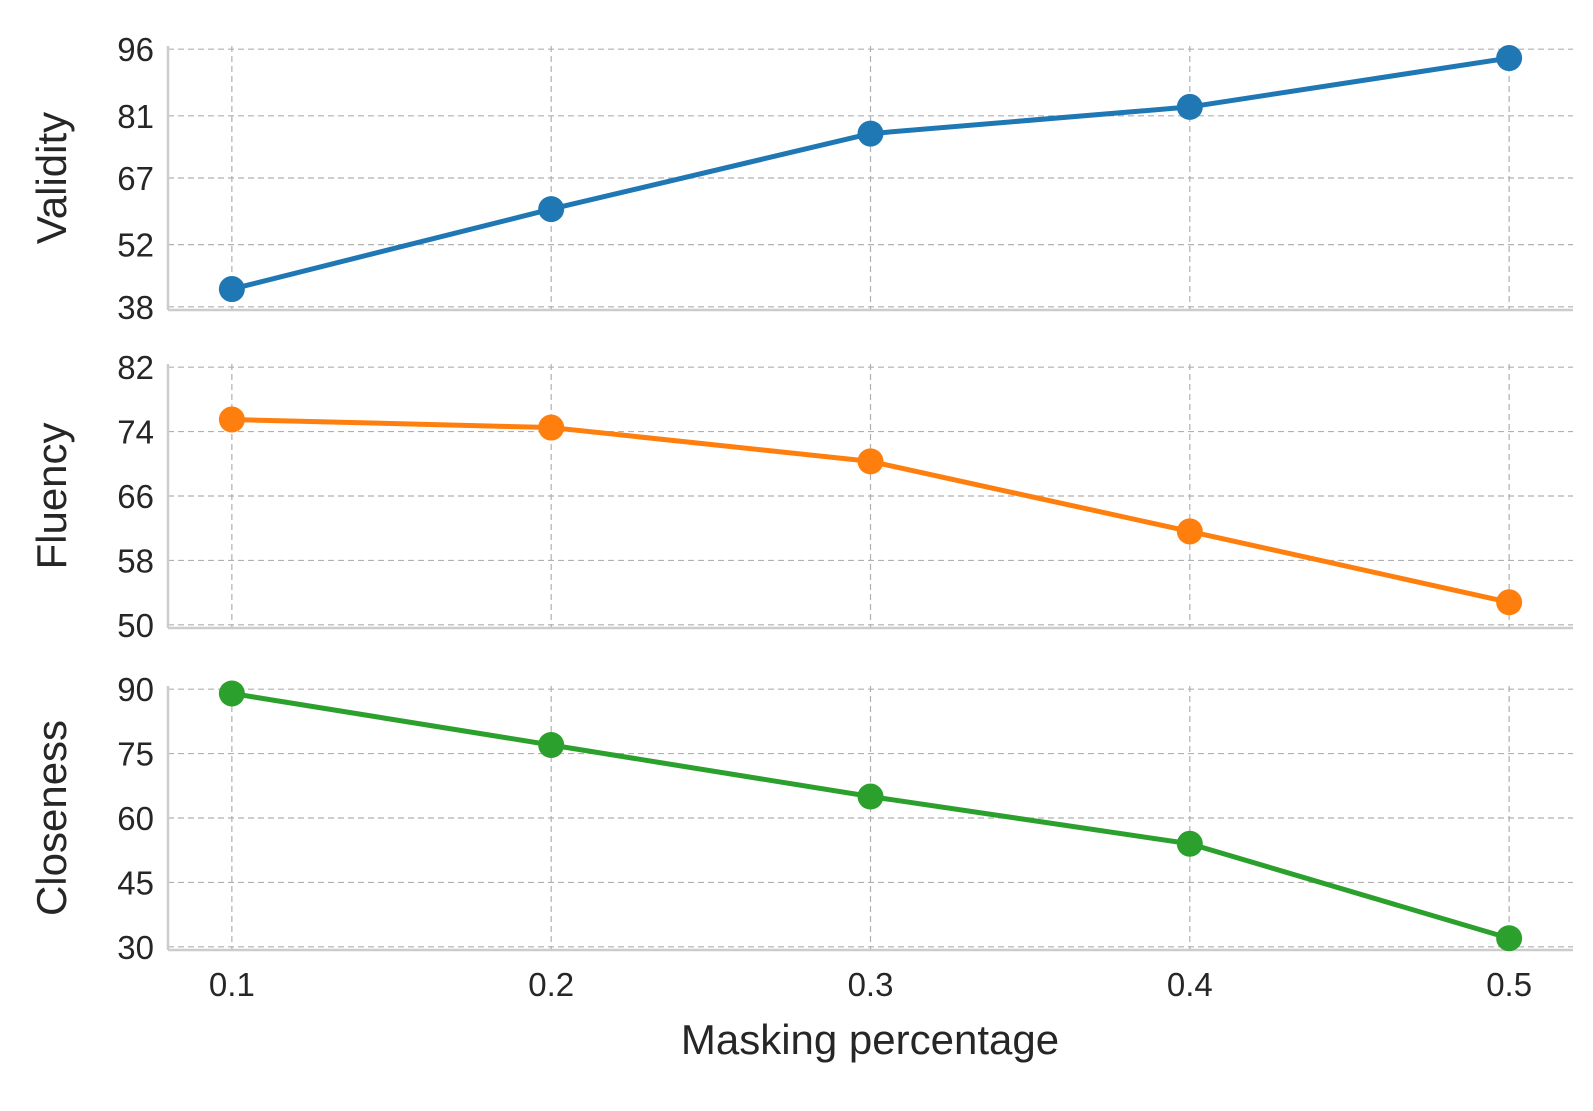 Image resolution: width=1593 pixels, height=1111 pixels. I want to click on y-tick-label: 66, so click(135, 496).